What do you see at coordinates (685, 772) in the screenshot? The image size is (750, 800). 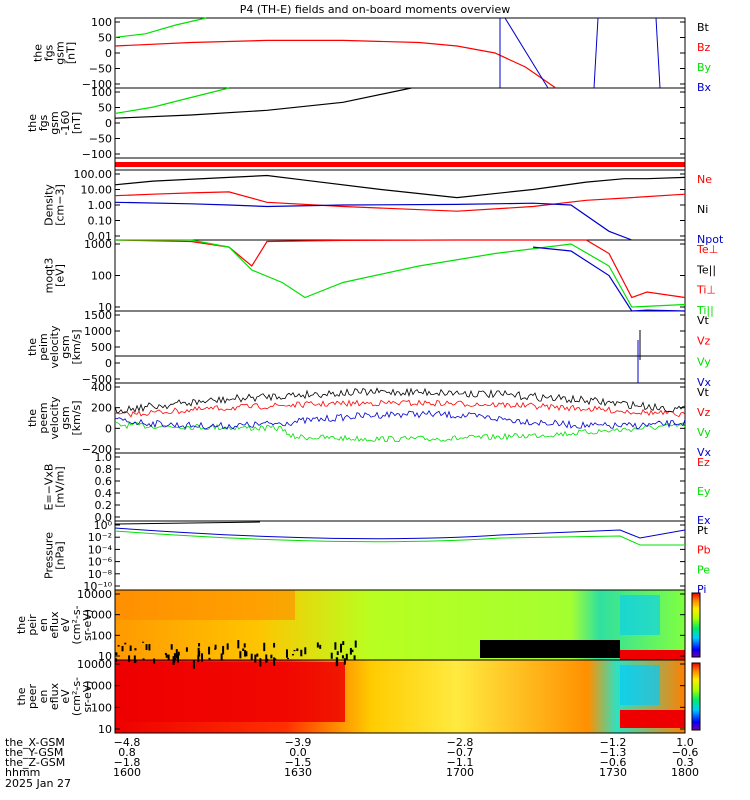 I see `xaxis-value: 1800` at bounding box center [685, 772].